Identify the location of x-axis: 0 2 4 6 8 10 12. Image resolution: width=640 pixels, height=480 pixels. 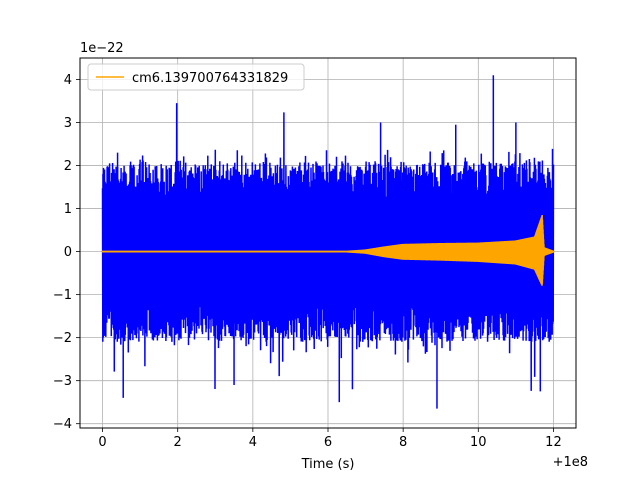
(330, 439).